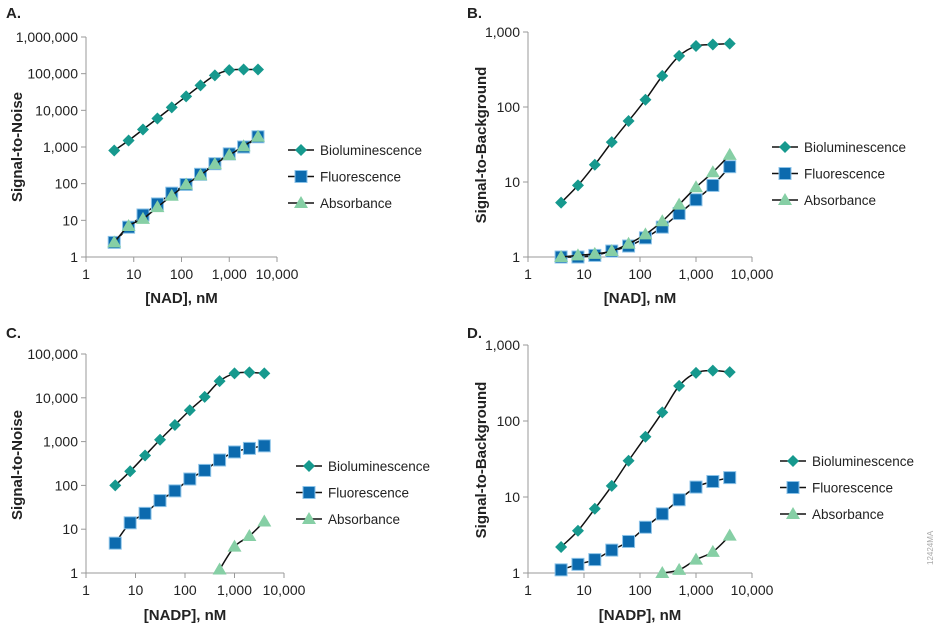  Describe the element at coordinates (474, 333) in the screenshot. I see `panel-label: D.` at that location.